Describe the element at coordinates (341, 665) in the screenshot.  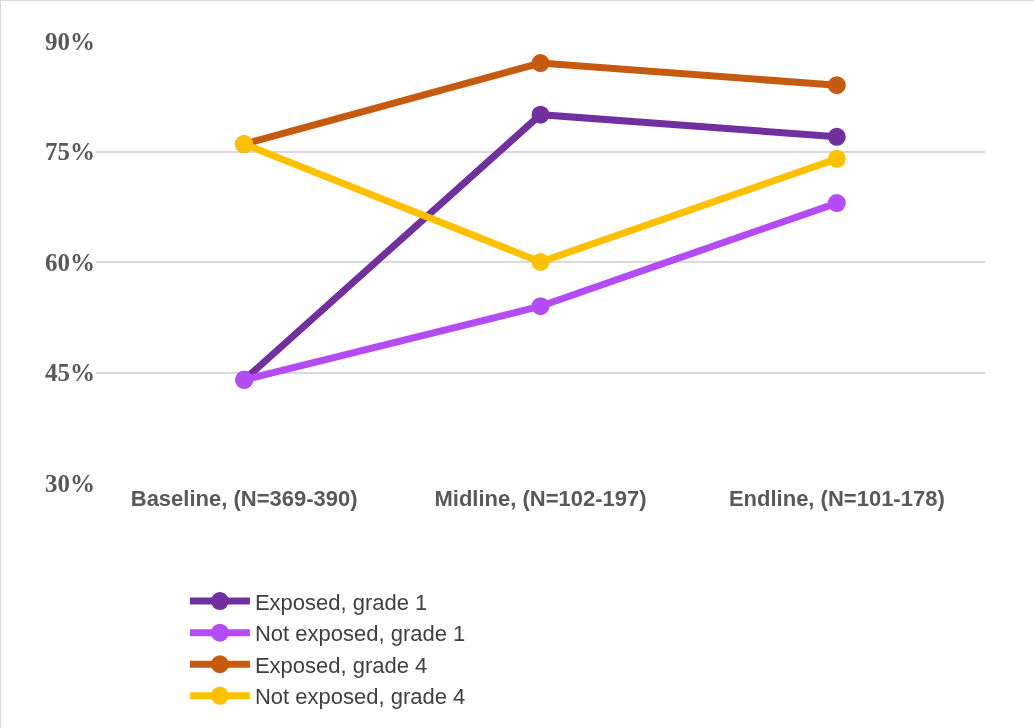
I see `legend-label: Exposed, grade 4` at that location.